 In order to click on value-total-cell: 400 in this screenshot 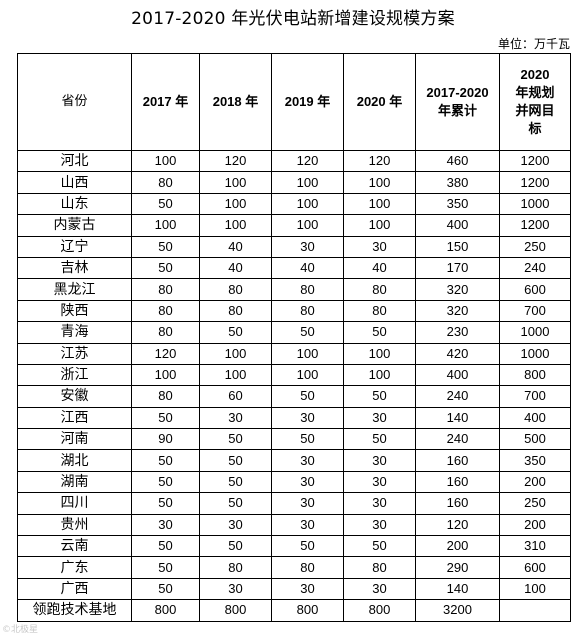, I will do `click(457, 375)`.